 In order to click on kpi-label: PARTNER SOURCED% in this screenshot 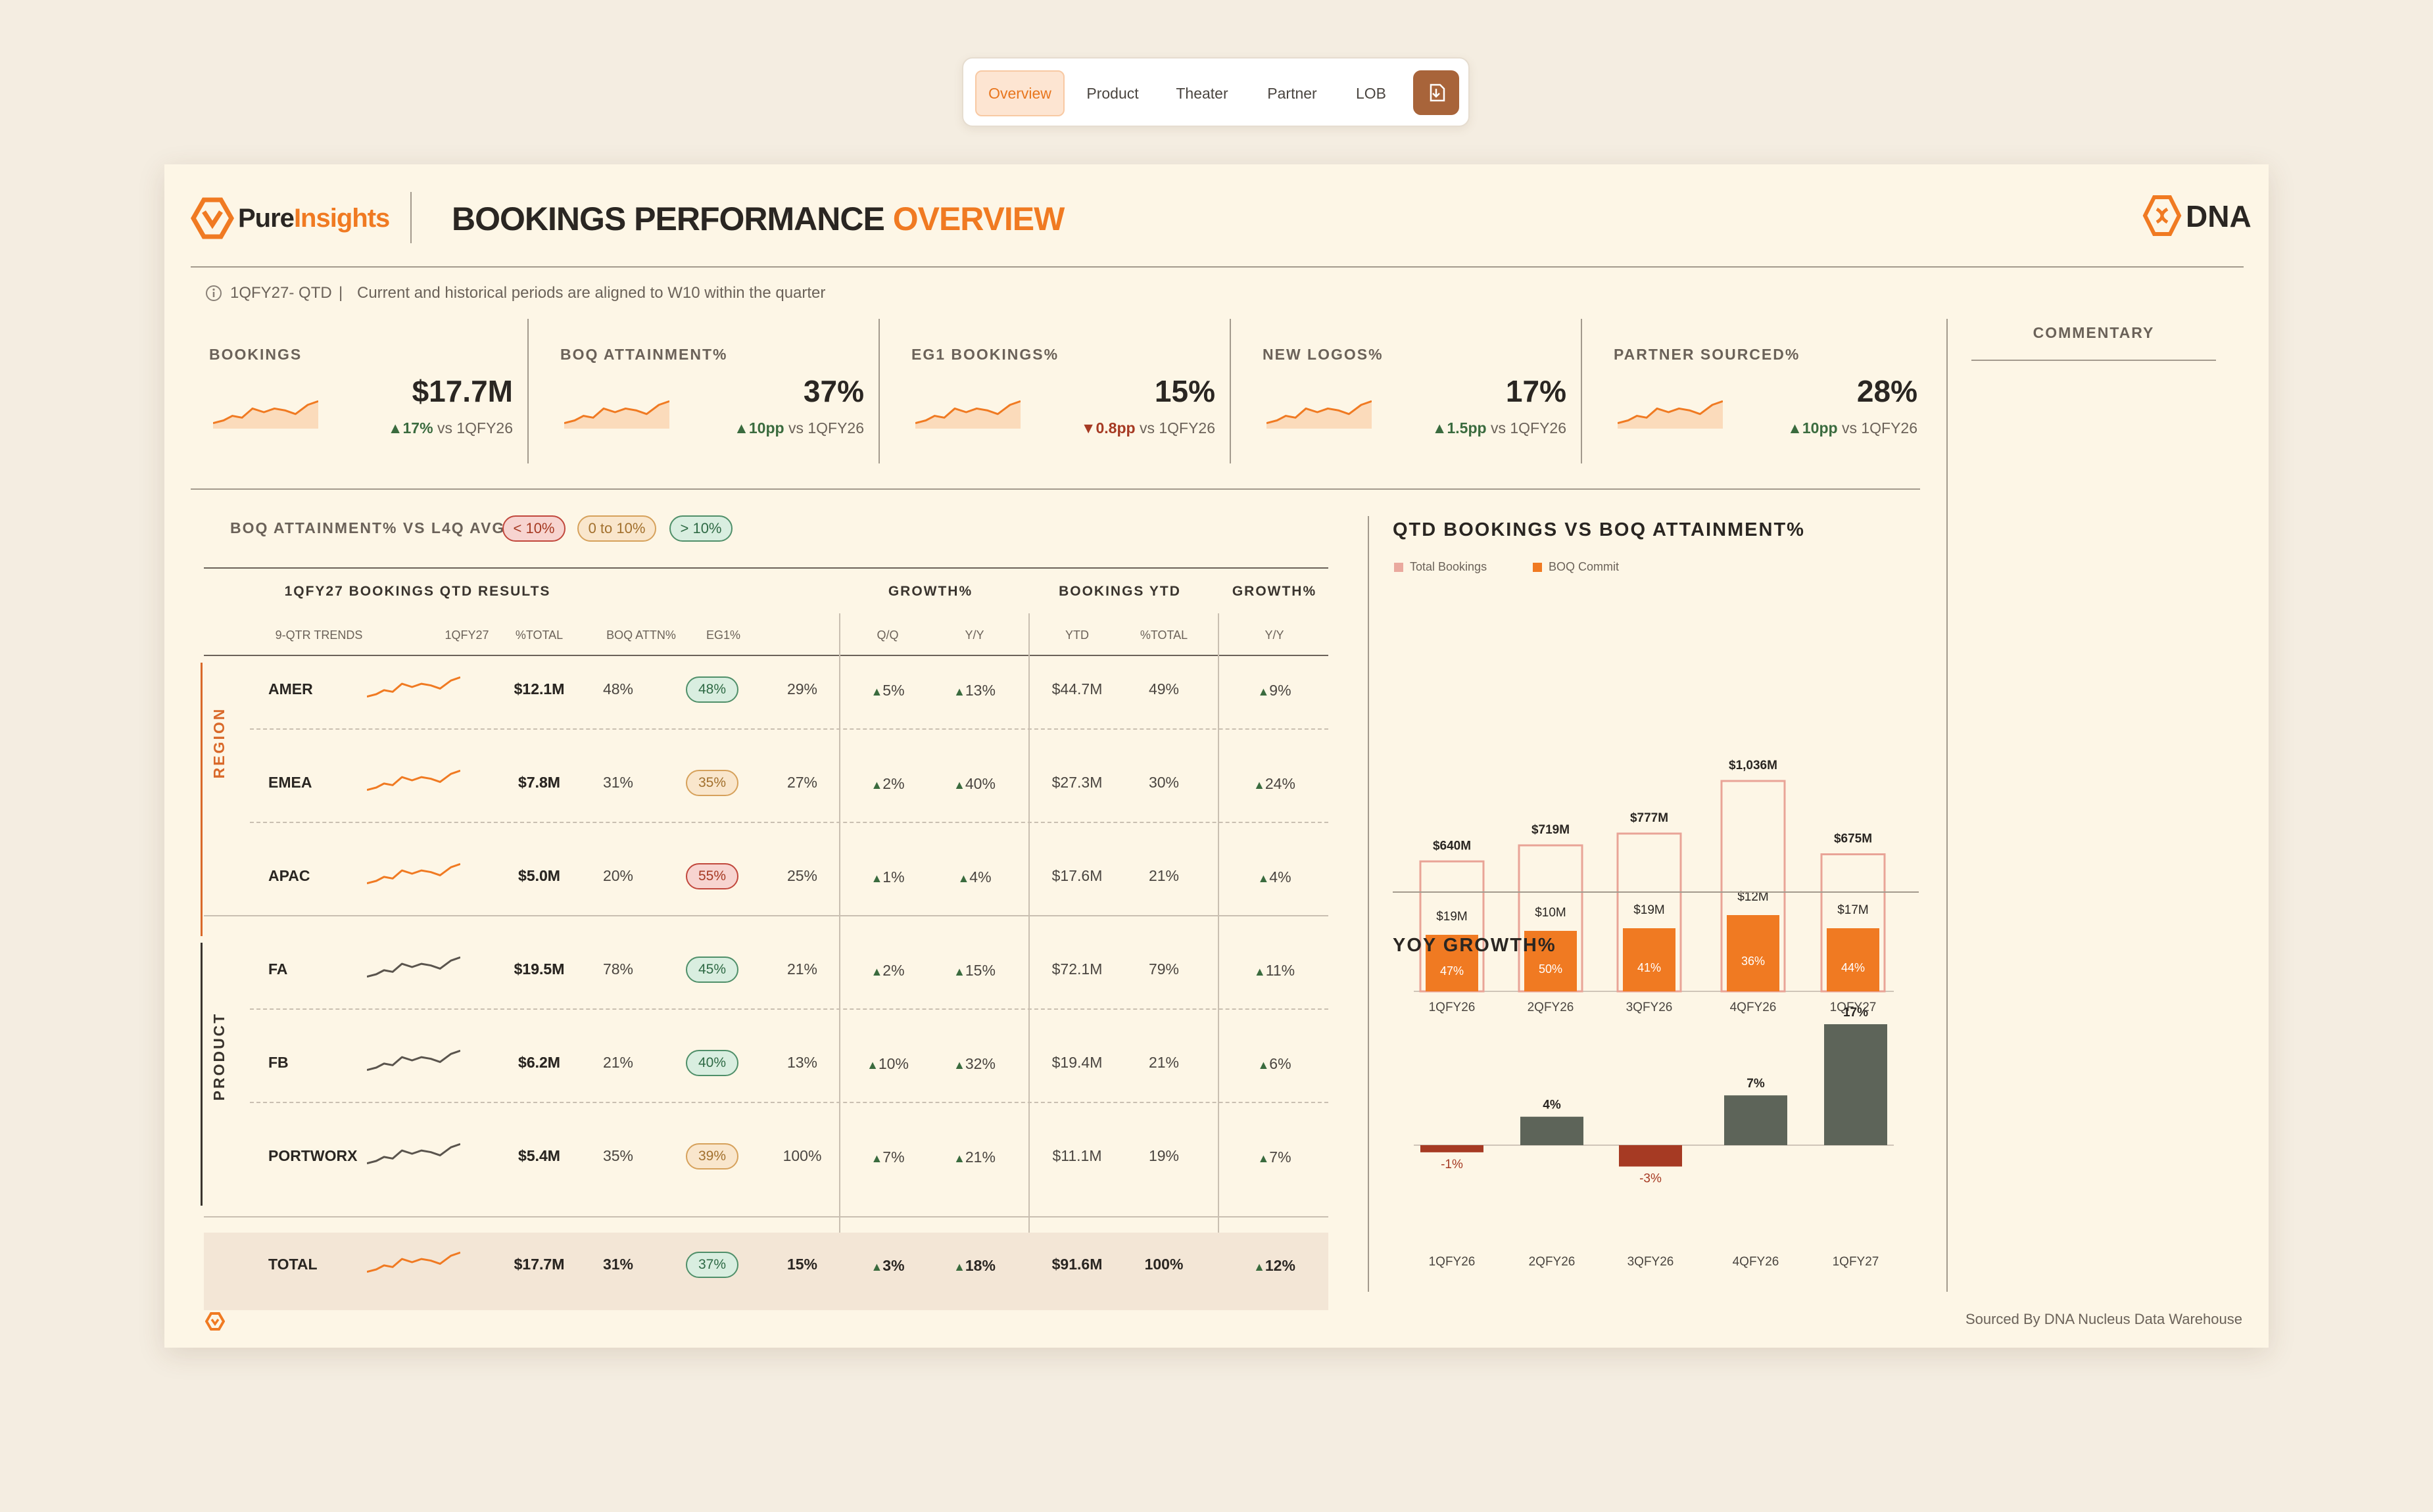, I will do `click(1707, 354)`.